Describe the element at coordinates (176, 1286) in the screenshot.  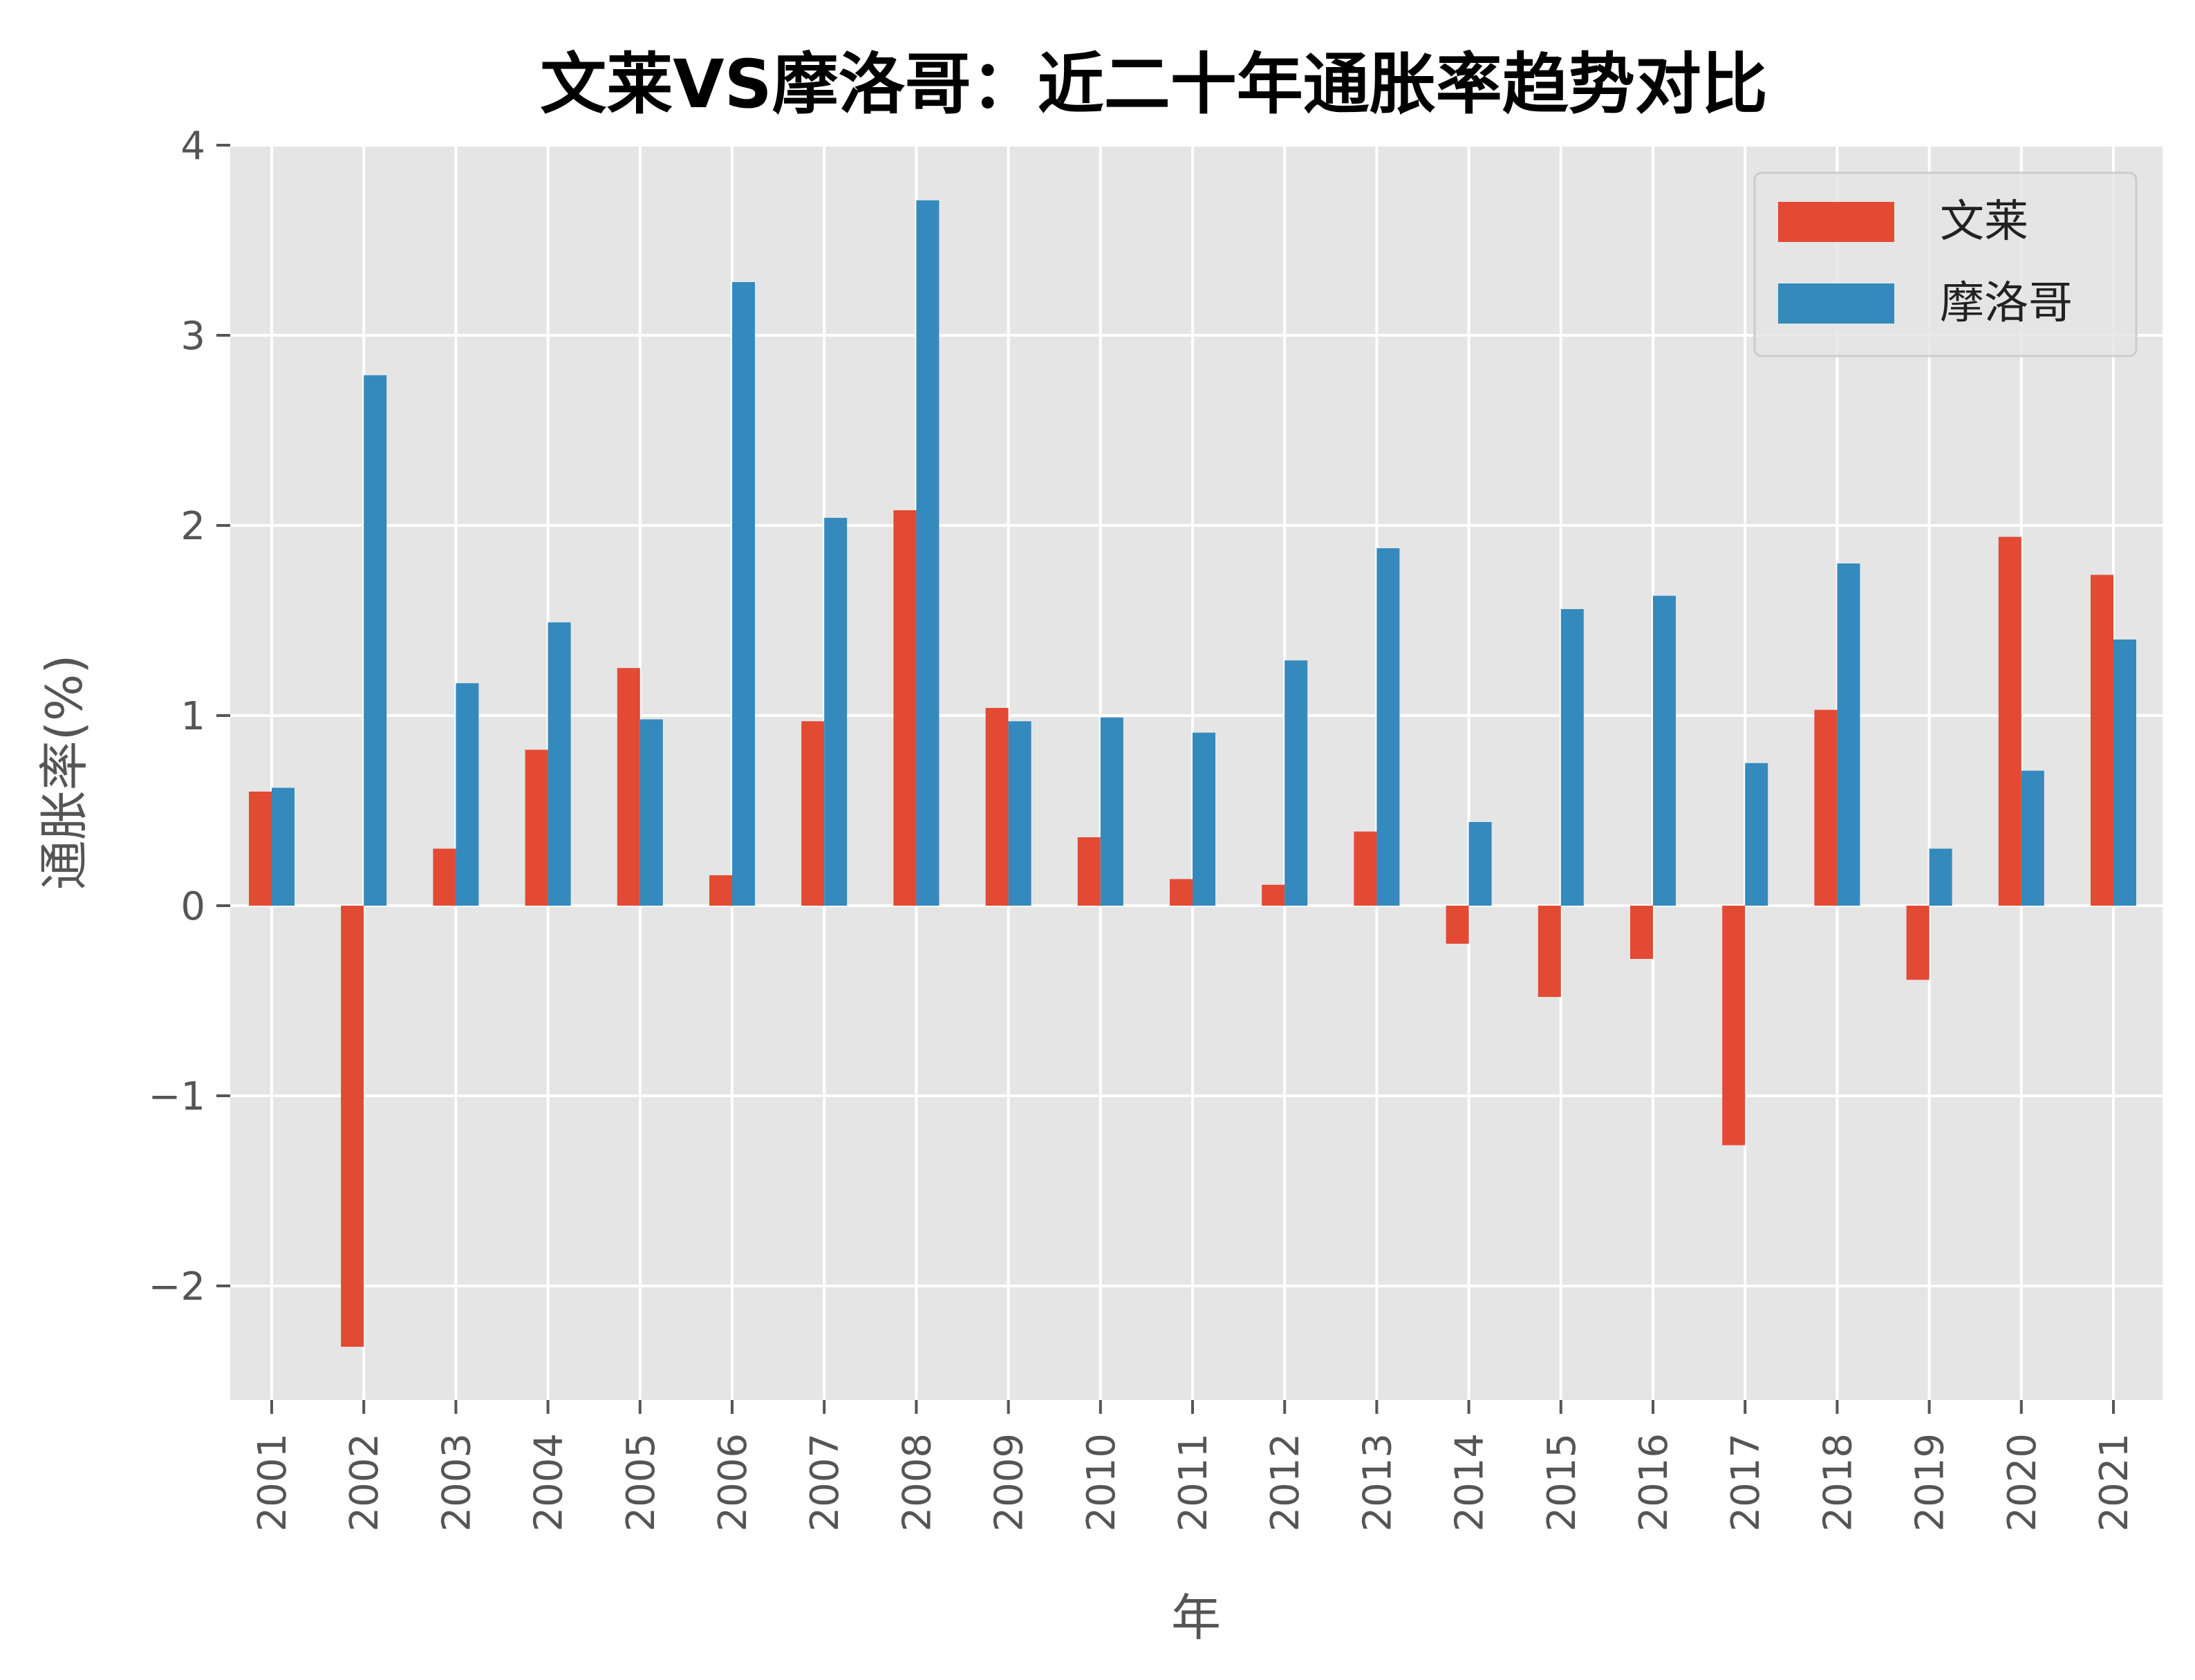
I see `y-tick-label: −2` at that location.